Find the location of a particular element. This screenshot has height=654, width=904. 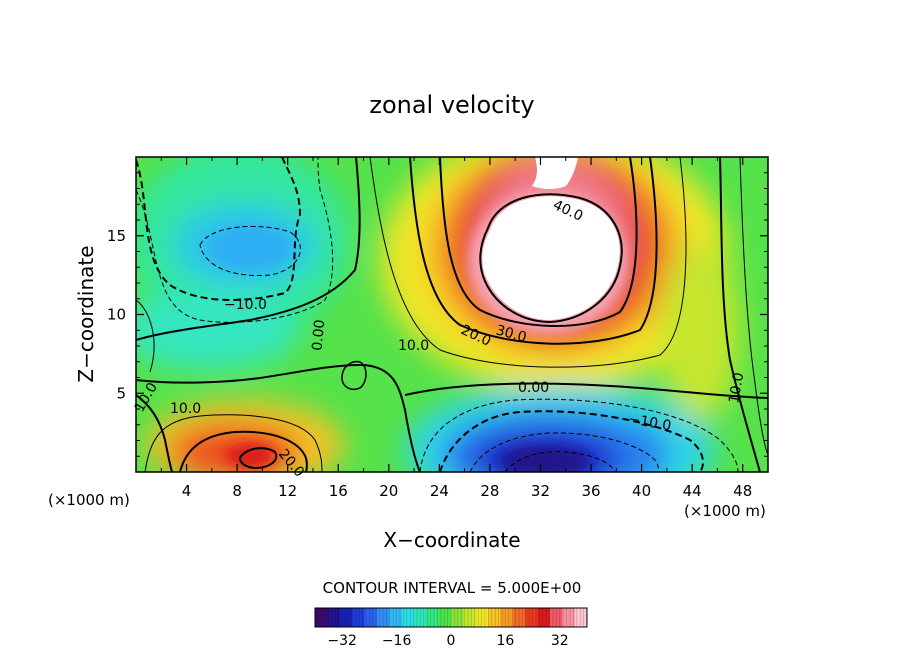

x-tick-label: 48 is located at coordinates (742, 491).